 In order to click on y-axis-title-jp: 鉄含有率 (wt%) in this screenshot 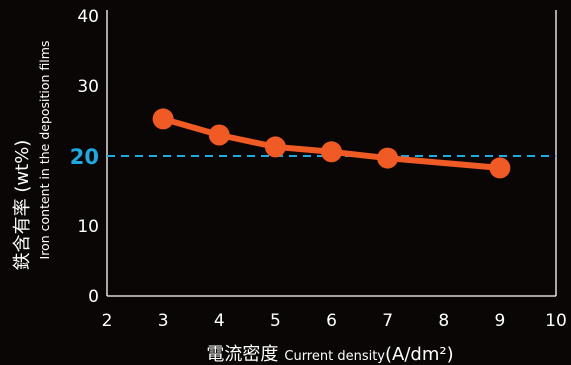, I will do `click(22, 205)`.